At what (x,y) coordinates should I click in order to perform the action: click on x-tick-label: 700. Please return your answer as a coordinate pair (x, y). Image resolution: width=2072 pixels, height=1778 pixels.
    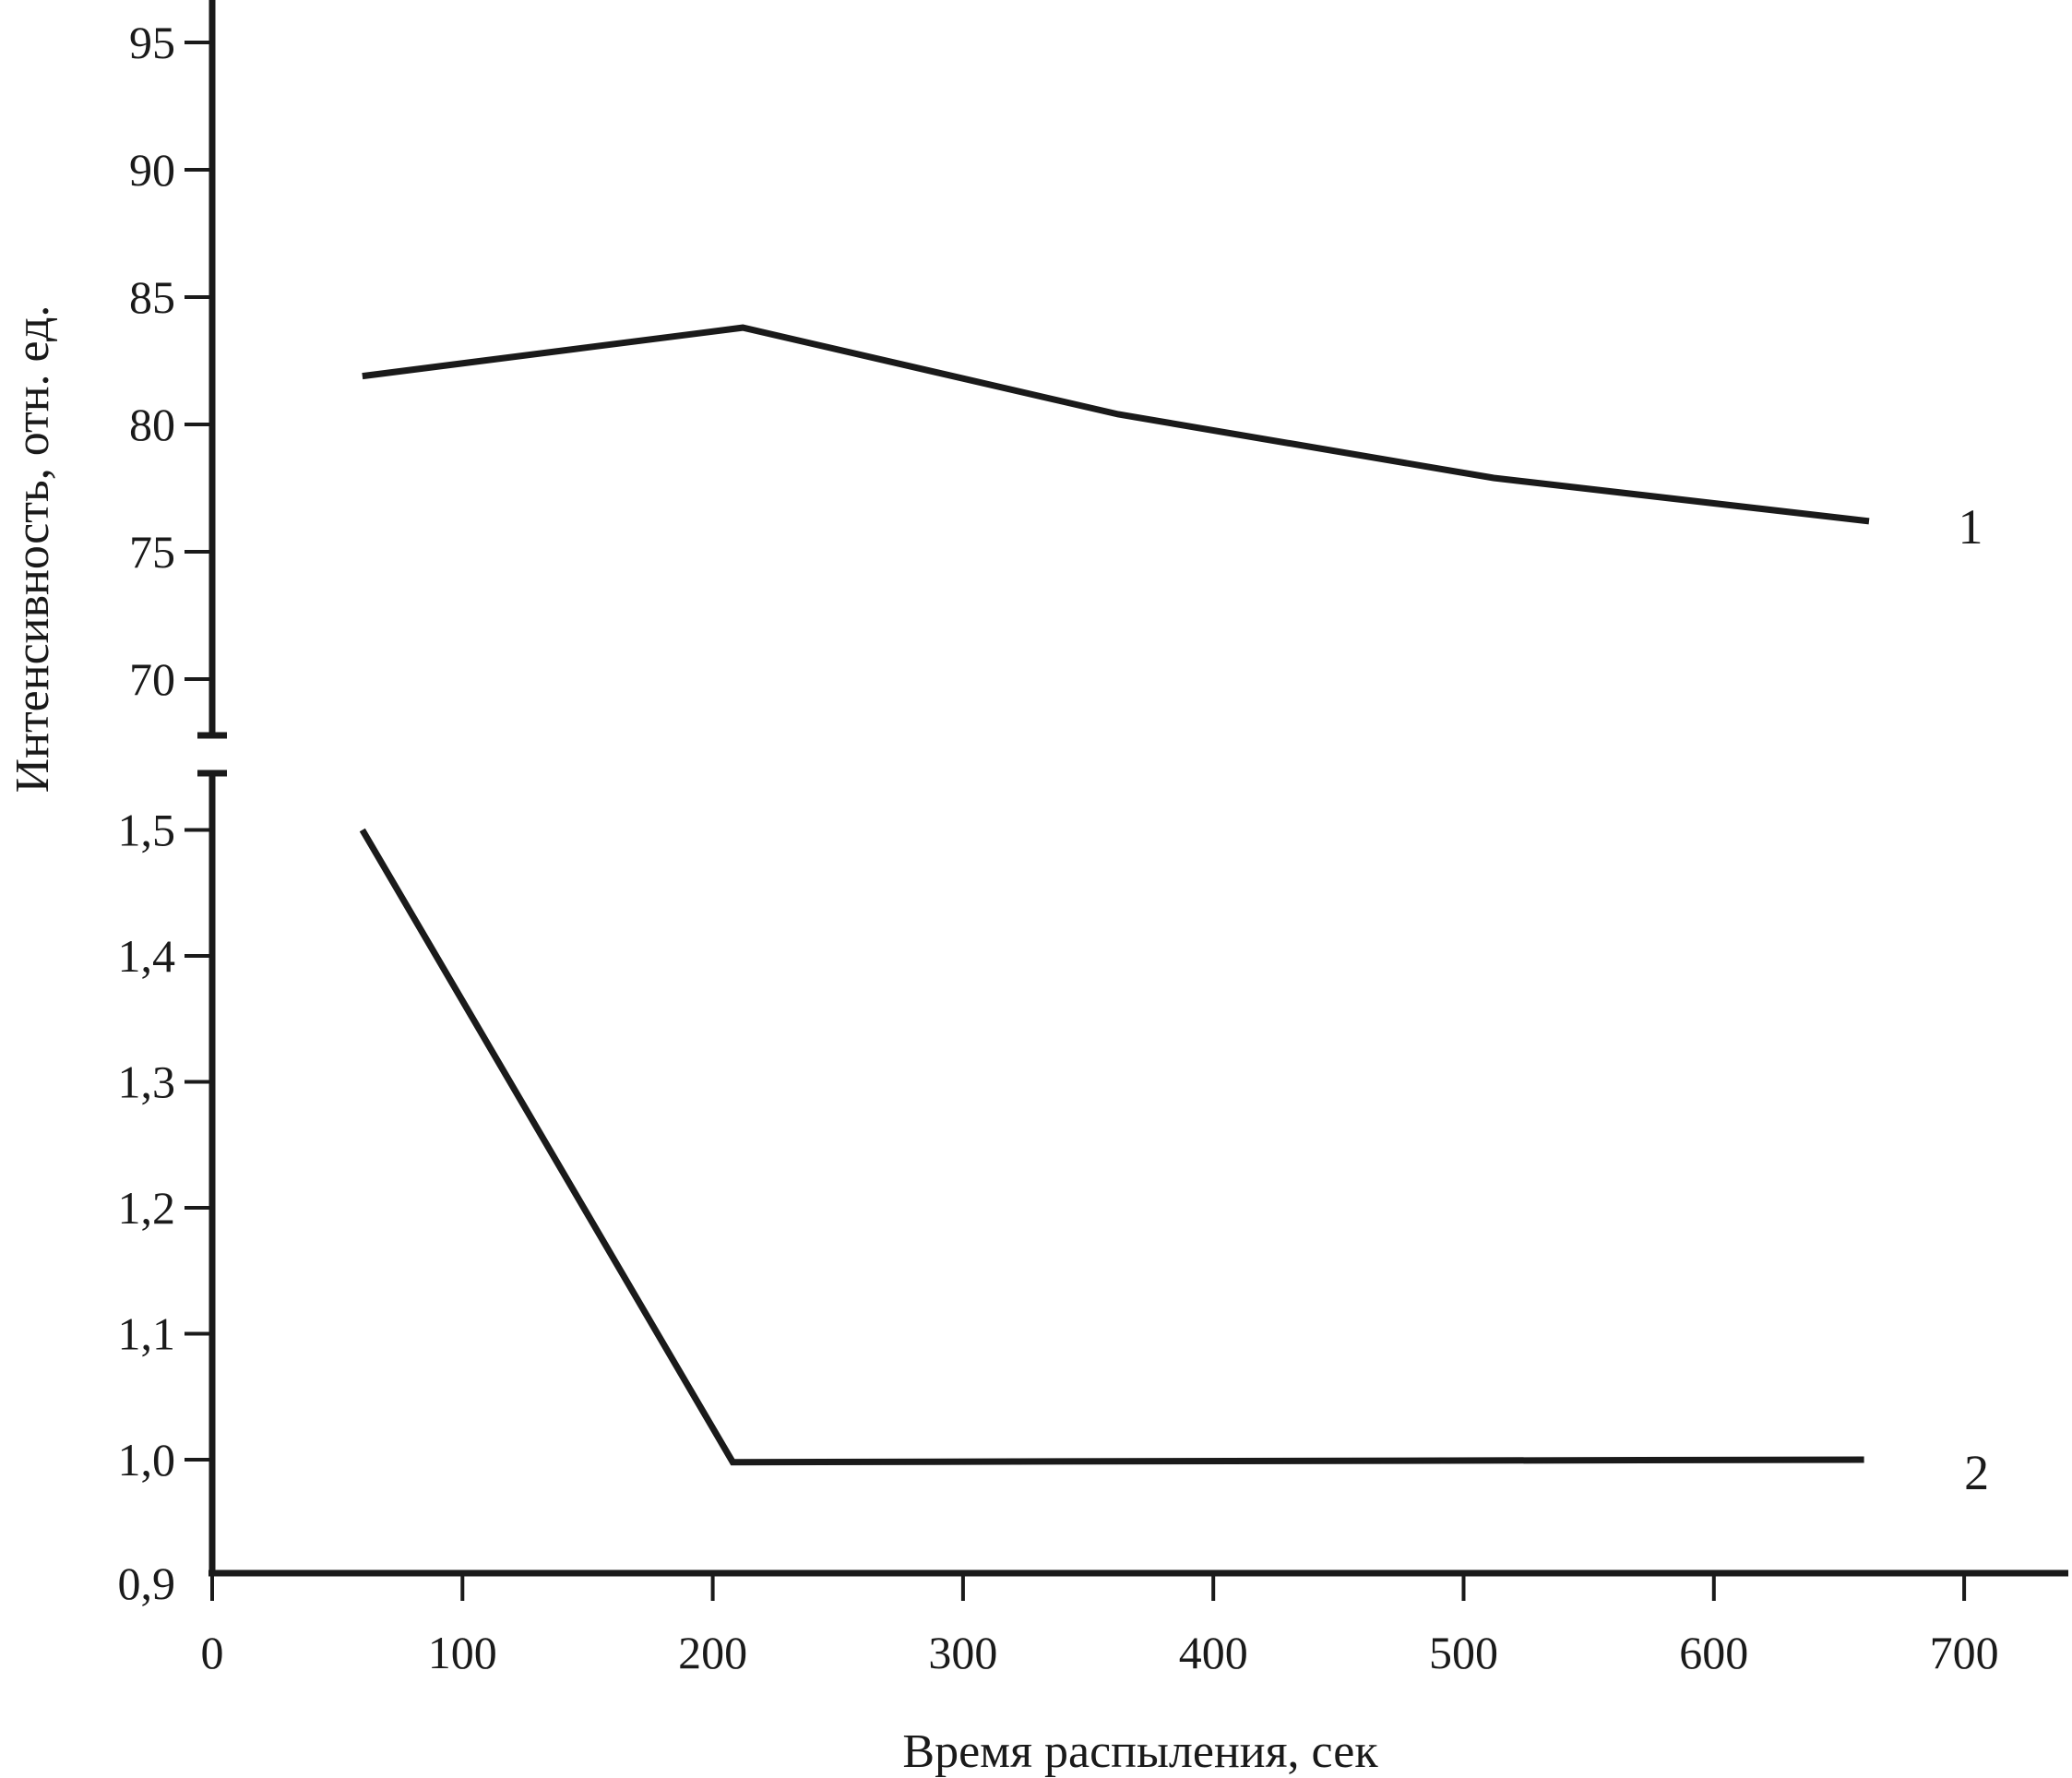
    Looking at the image, I should click on (1965, 1653).